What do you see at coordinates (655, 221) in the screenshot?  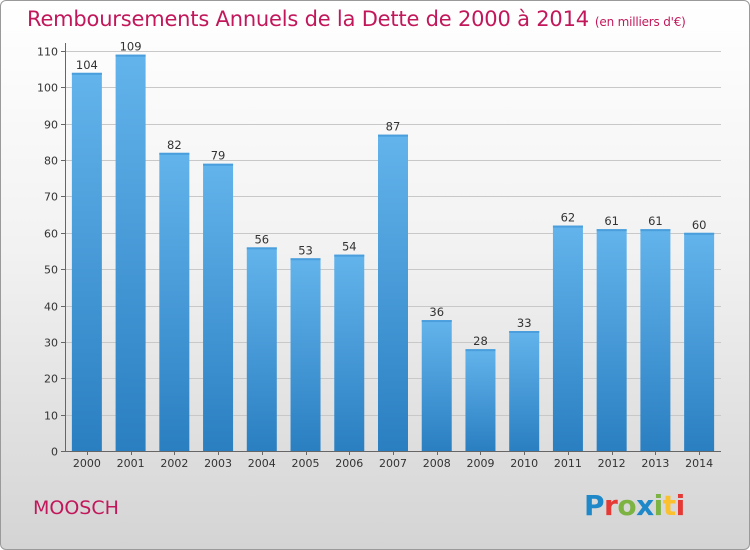 I see `data-label-2013: 61` at bounding box center [655, 221].